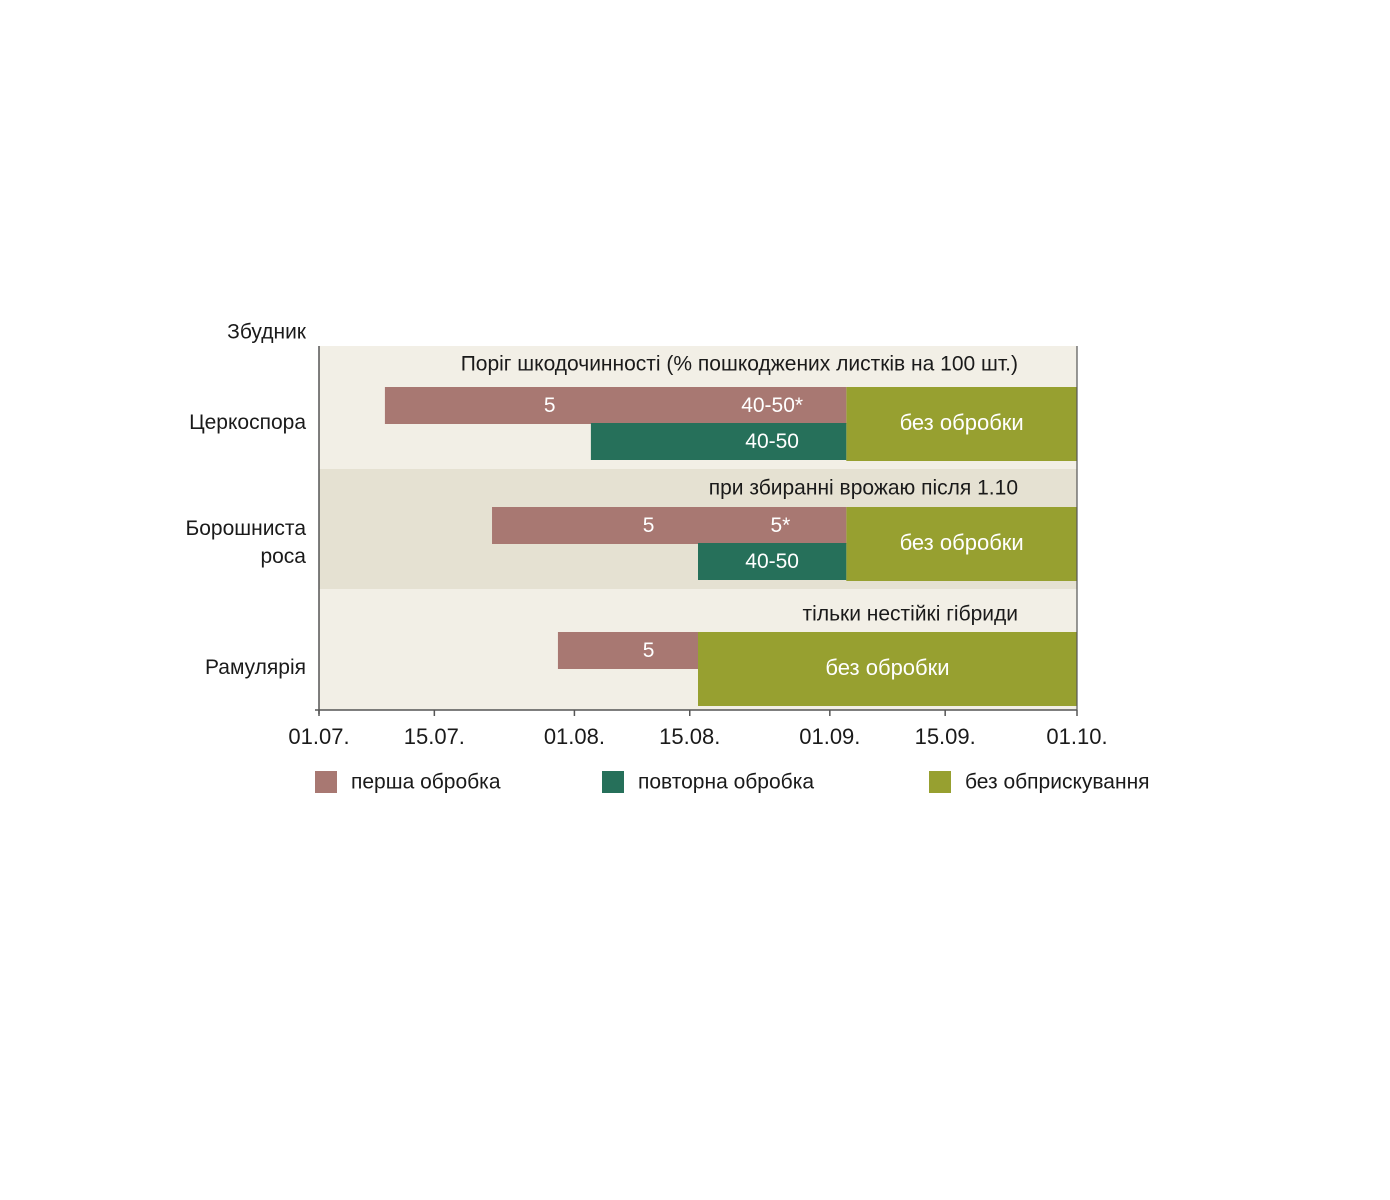  What do you see at coordinates (245, 528) in the screenshot?
I see `row-name: Борошниста` at bounding box center [245, 528].